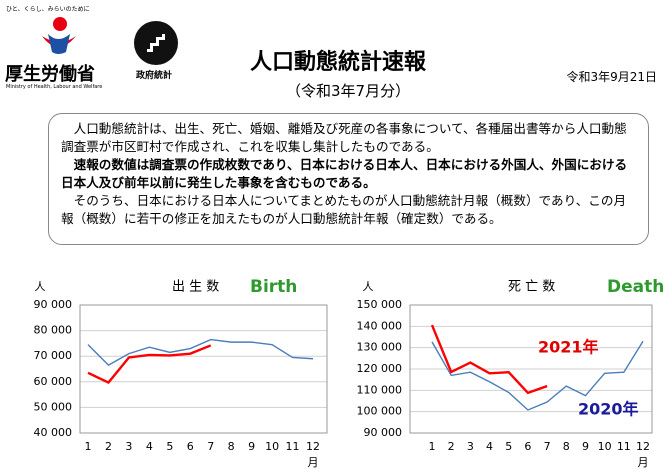 Image resolution: width=669 pixels, height=471 pixels. I want to click on chart-title-en: Birth, so click(273, 287).